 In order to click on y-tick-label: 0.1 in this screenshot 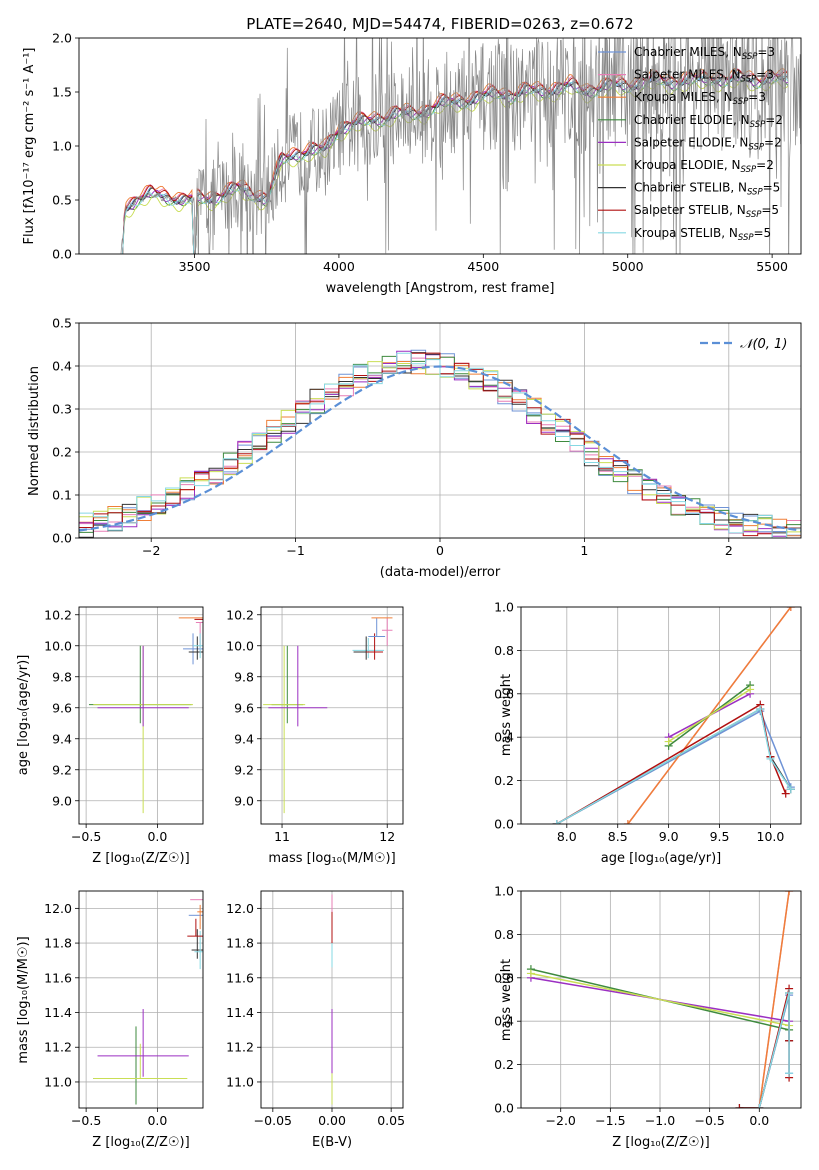, I will do `click(62, 495)`.